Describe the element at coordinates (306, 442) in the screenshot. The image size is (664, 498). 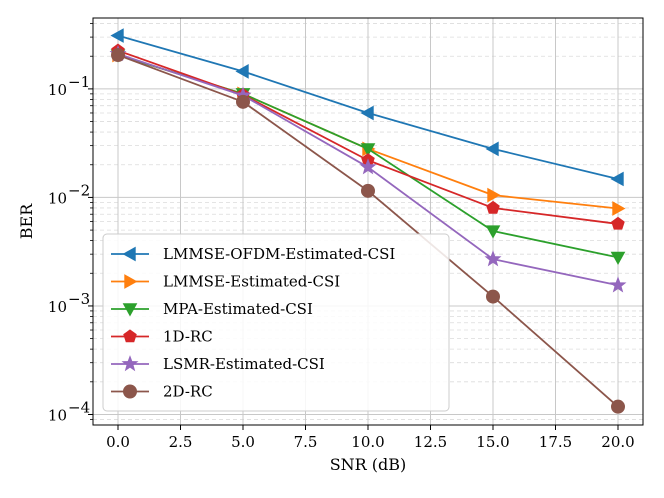
I see `x-tick-label: 7.5` at that location.